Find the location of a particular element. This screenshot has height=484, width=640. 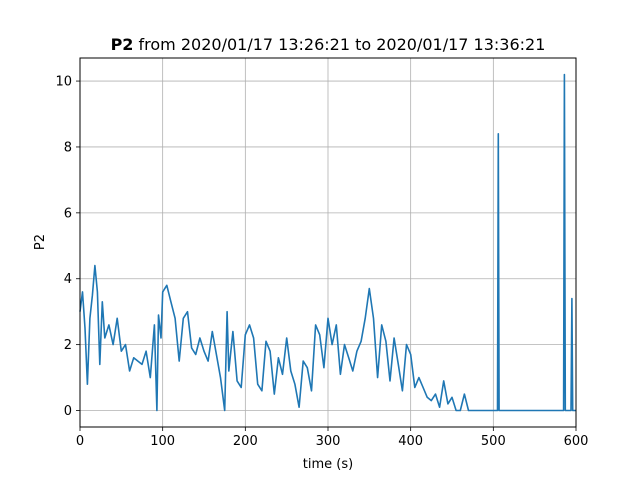

y-ticks: 0 2 4 6 8 10 is located at coordinates (67, 247).